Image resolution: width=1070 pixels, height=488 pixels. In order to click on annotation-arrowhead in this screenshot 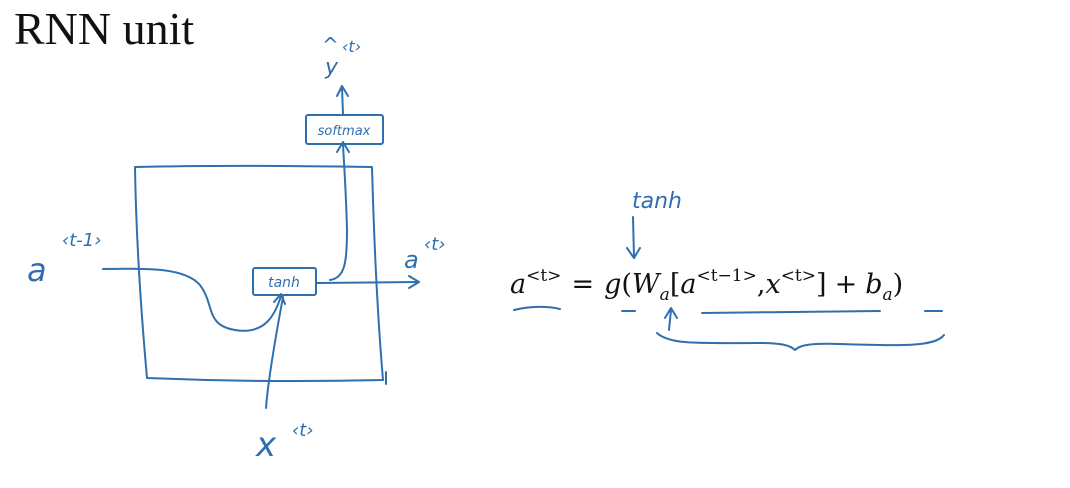, I will do `click(633, 253)`.